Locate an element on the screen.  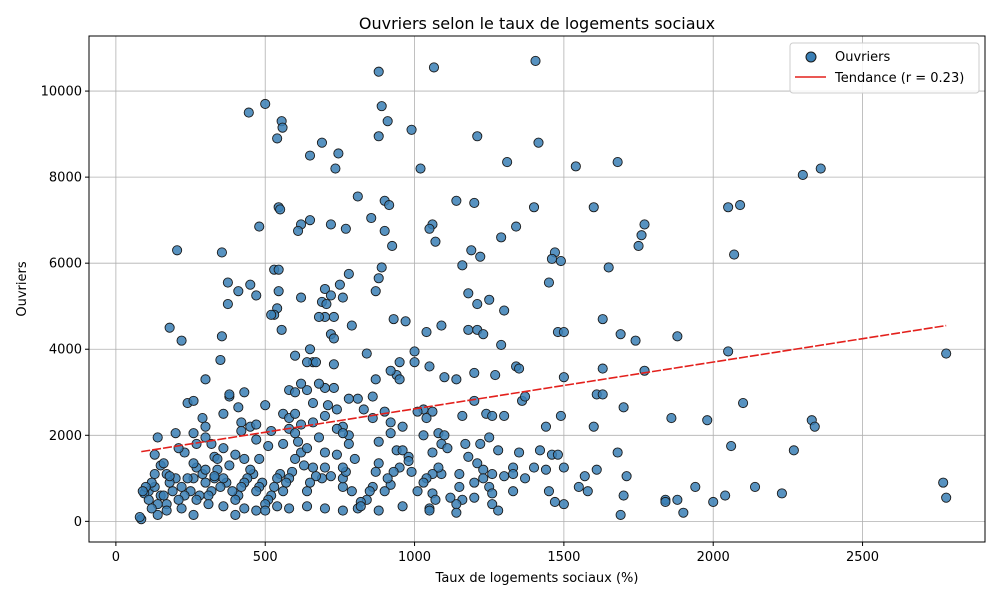
legend-label-trend: Tendance (r = 0.23) is located at coordinates (899, 78).